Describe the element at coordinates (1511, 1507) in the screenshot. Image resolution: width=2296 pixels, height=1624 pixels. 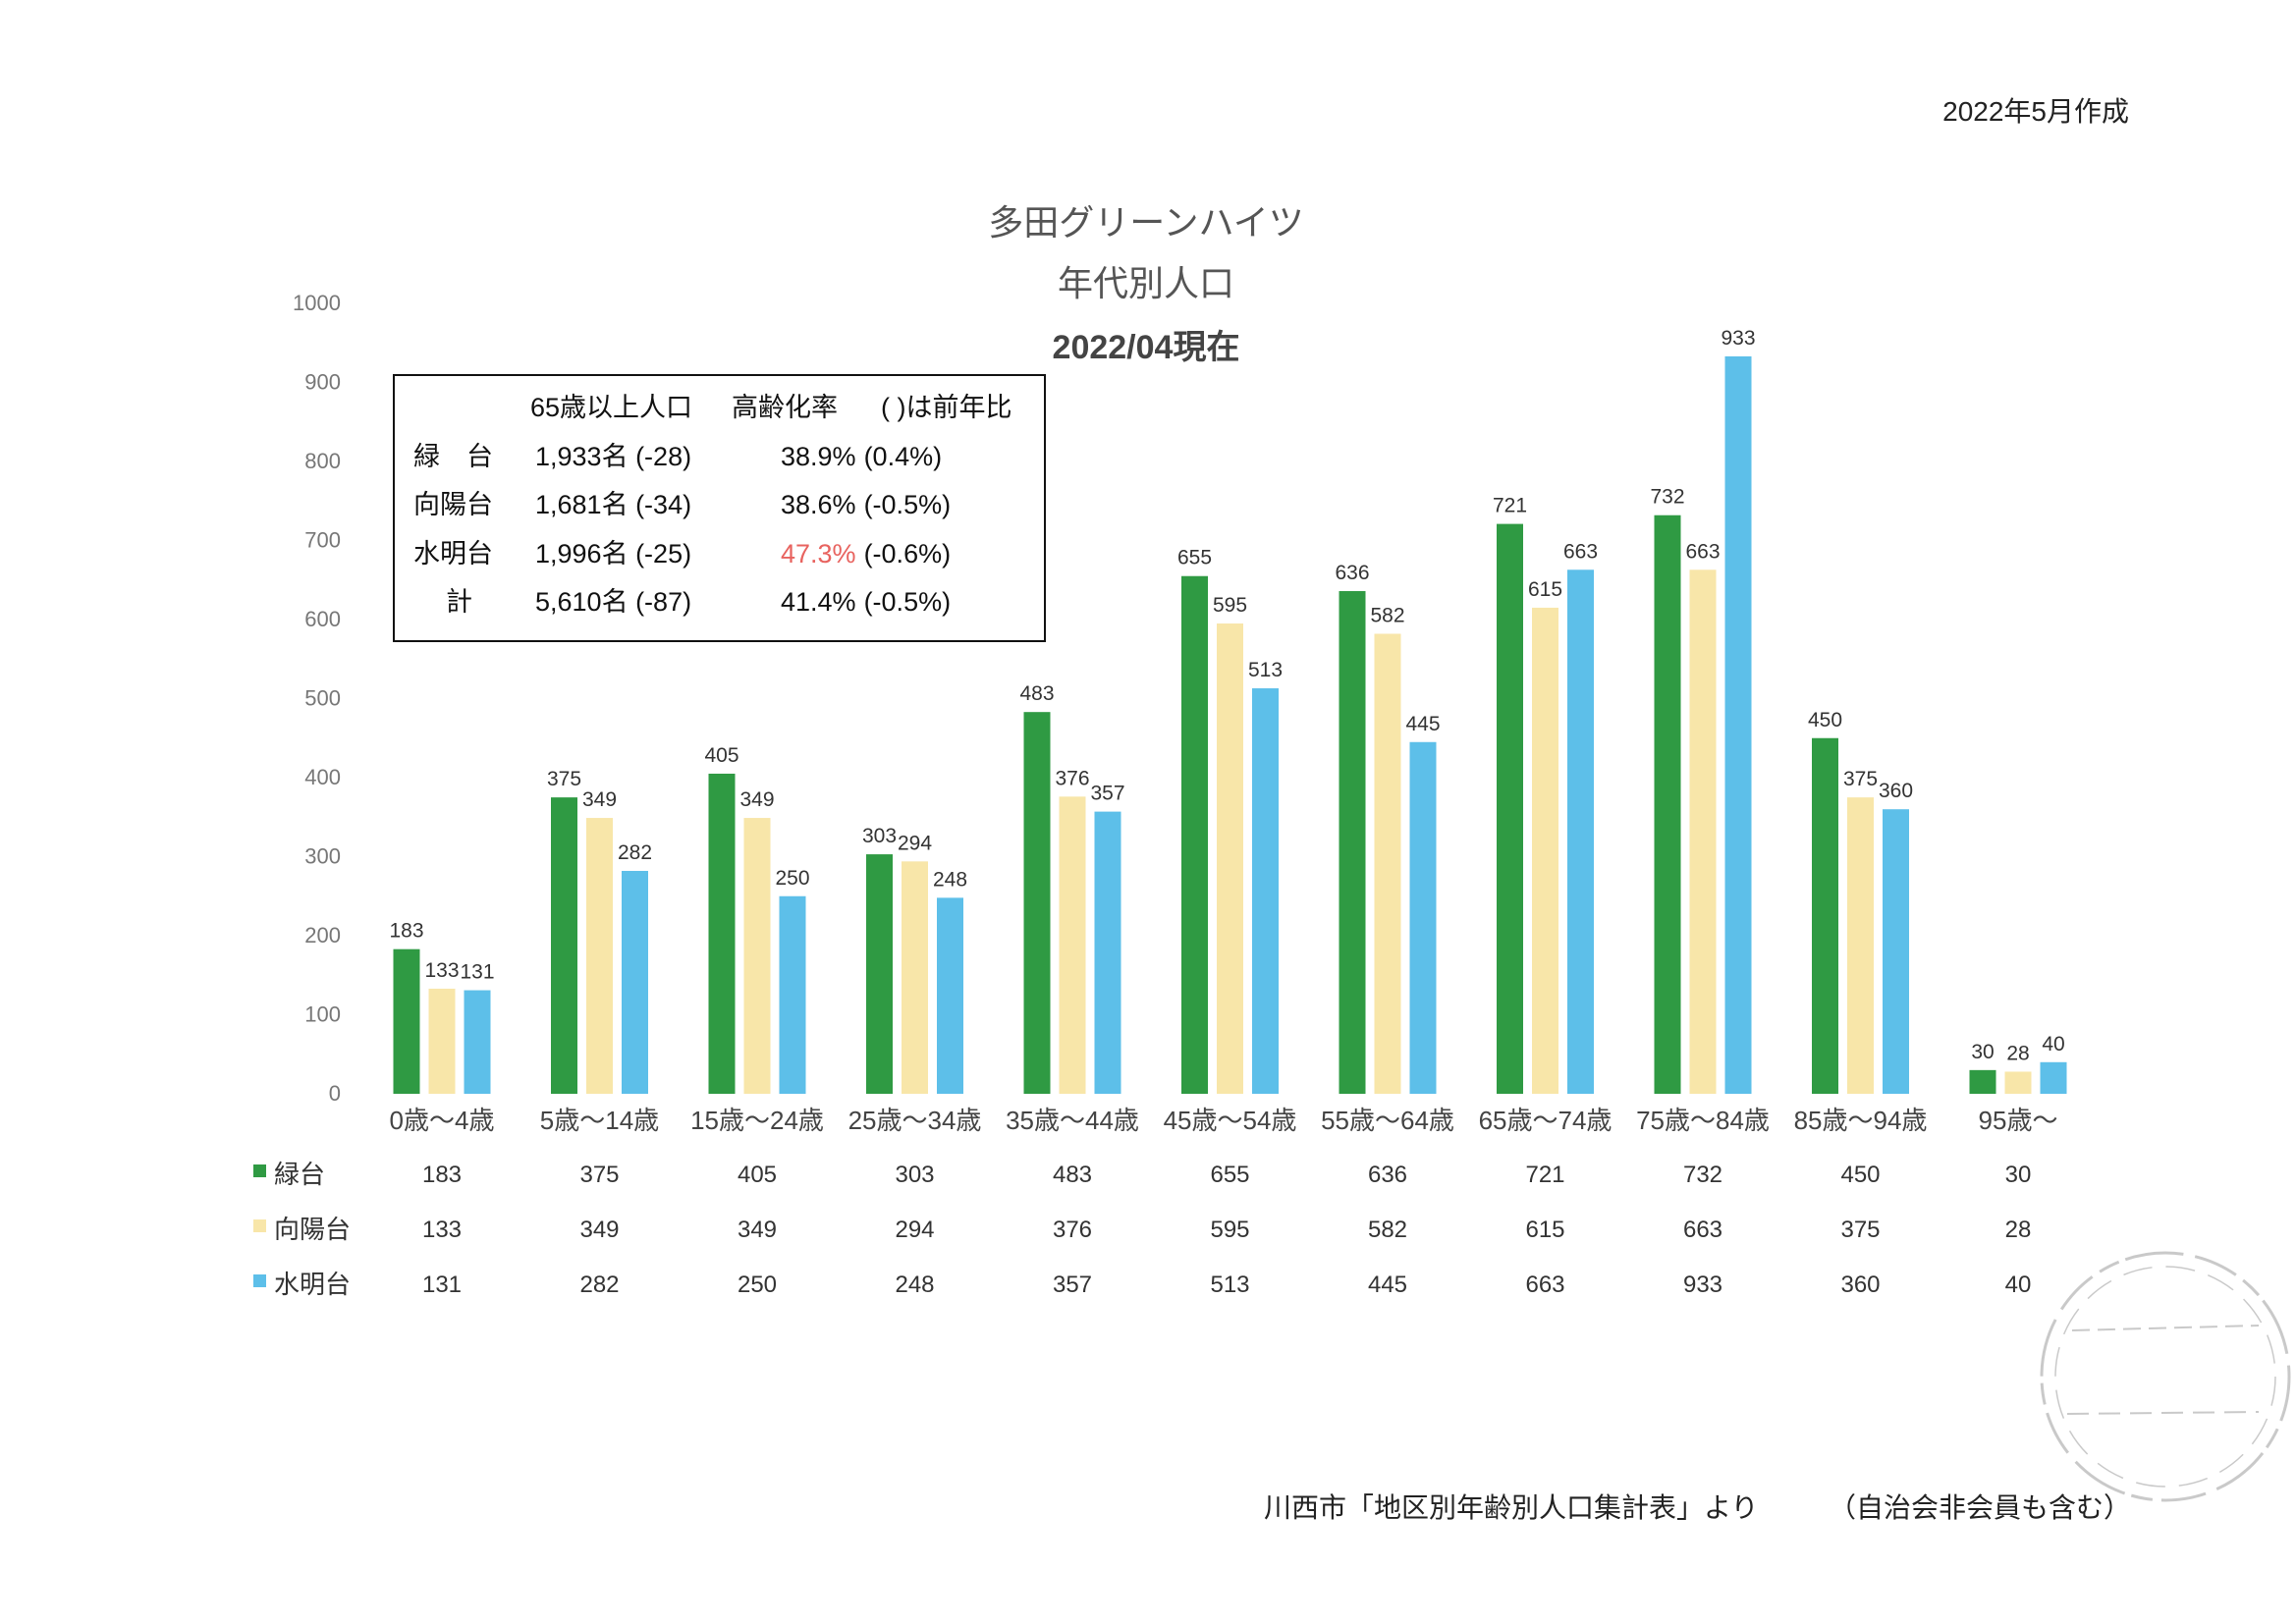
I see `source-note: 川西市「地区別年齢別人口集計表」より` at that location.